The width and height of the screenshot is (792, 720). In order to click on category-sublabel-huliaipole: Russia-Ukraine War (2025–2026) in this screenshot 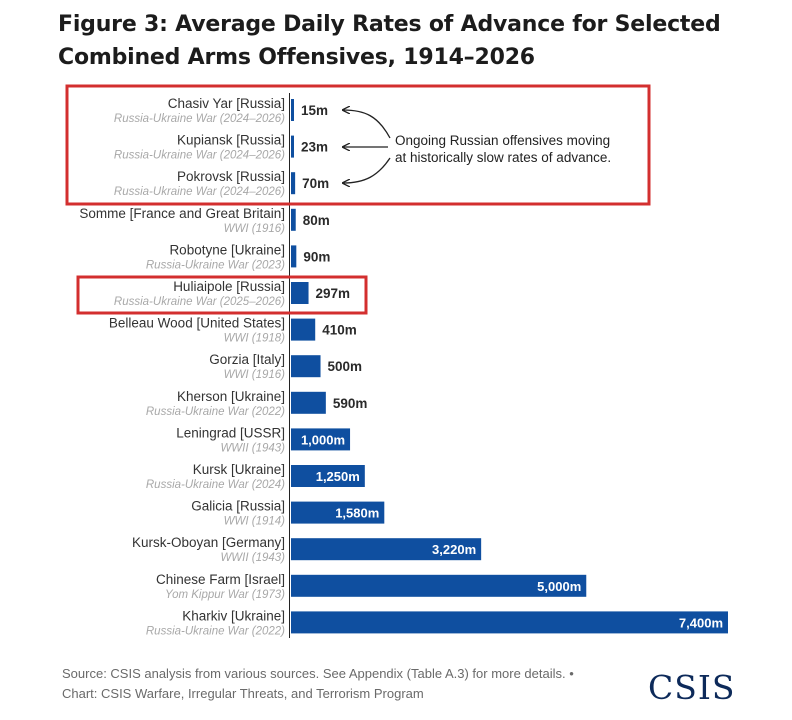, I will do `click(199, 302)`.